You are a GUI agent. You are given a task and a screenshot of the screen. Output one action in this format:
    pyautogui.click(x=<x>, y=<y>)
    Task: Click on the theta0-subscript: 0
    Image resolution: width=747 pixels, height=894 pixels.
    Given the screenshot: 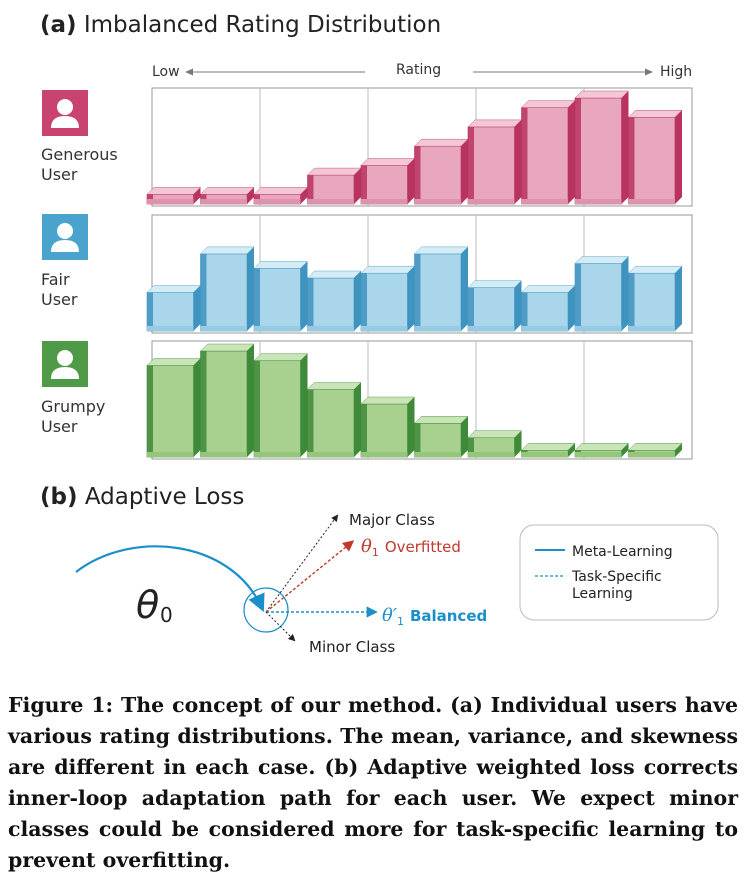 What is the action you would take?
    pyautogui.click(x=166, y=615)
    